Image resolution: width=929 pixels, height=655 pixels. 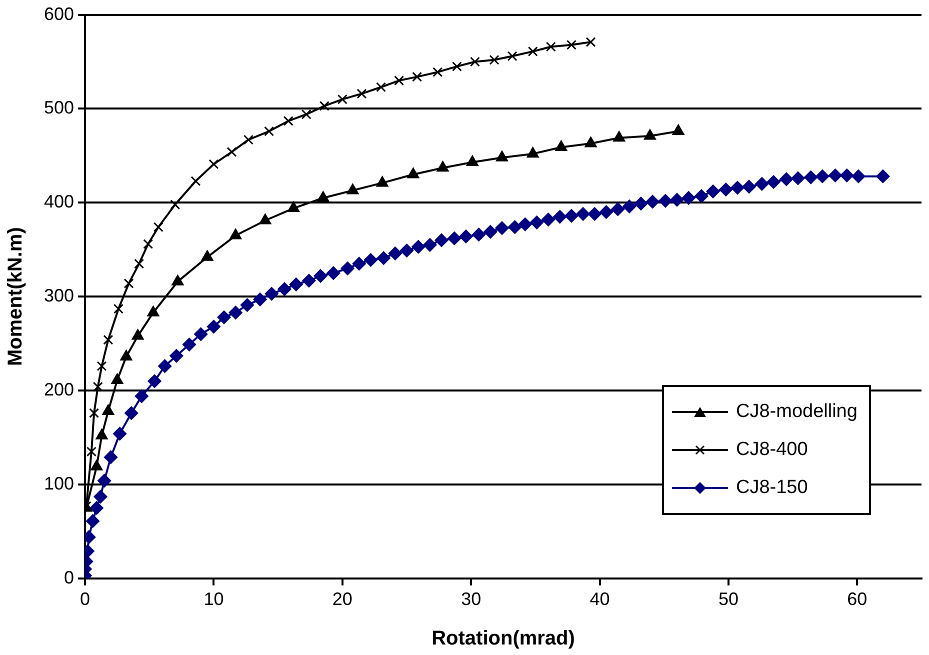 I want to click on x-tick-label: 60, so click(x=857, y=599).